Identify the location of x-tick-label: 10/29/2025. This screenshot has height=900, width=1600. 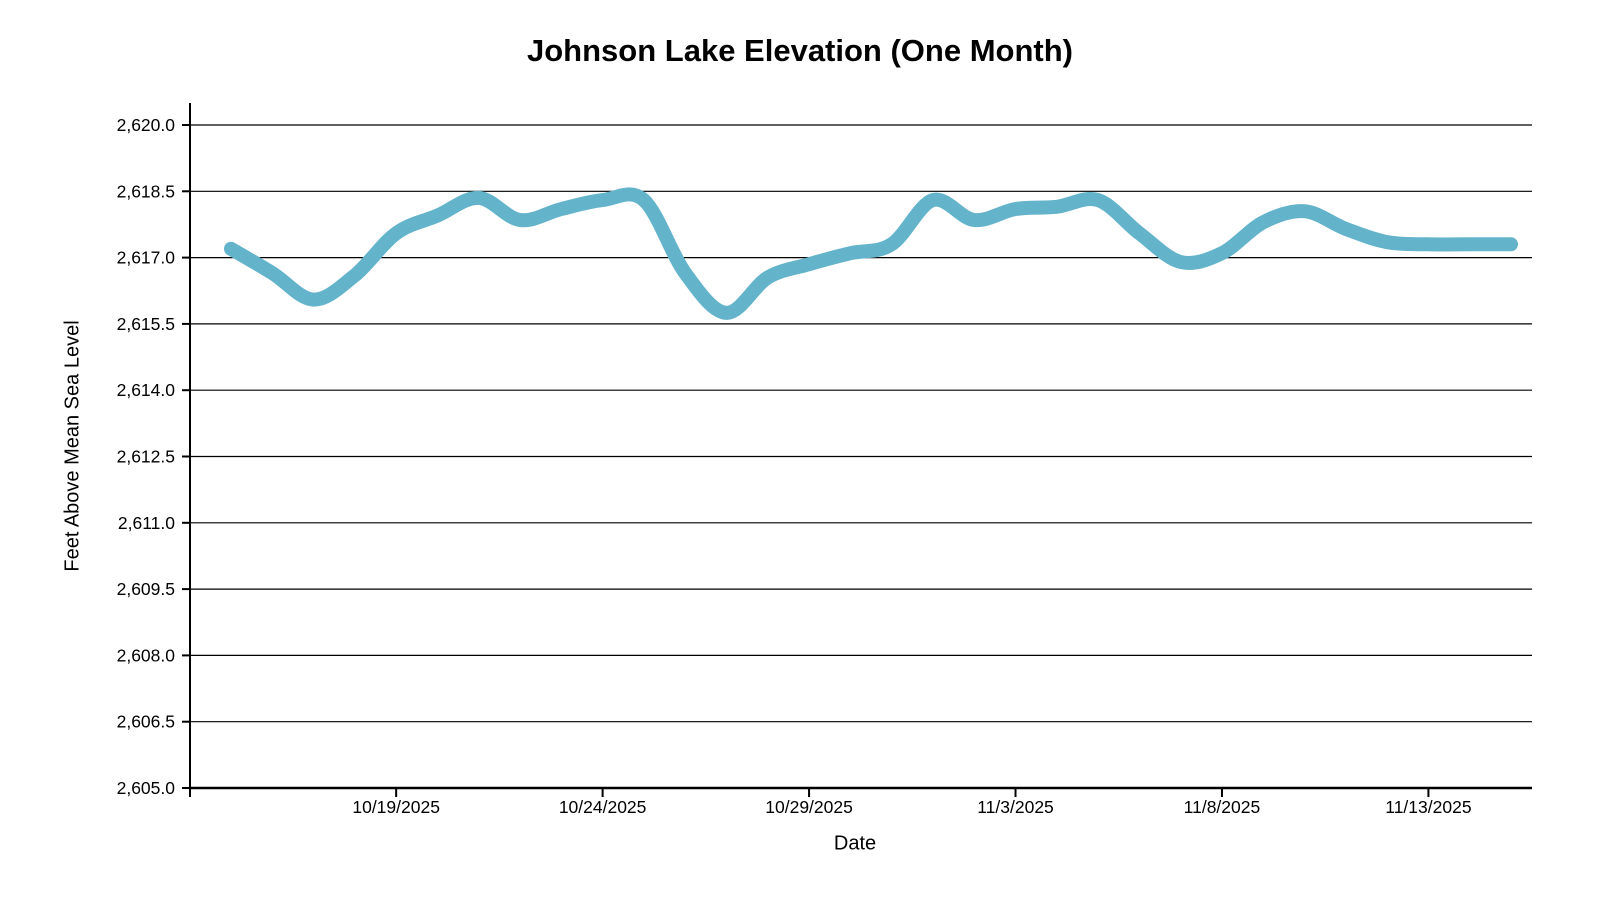
(809, 807).